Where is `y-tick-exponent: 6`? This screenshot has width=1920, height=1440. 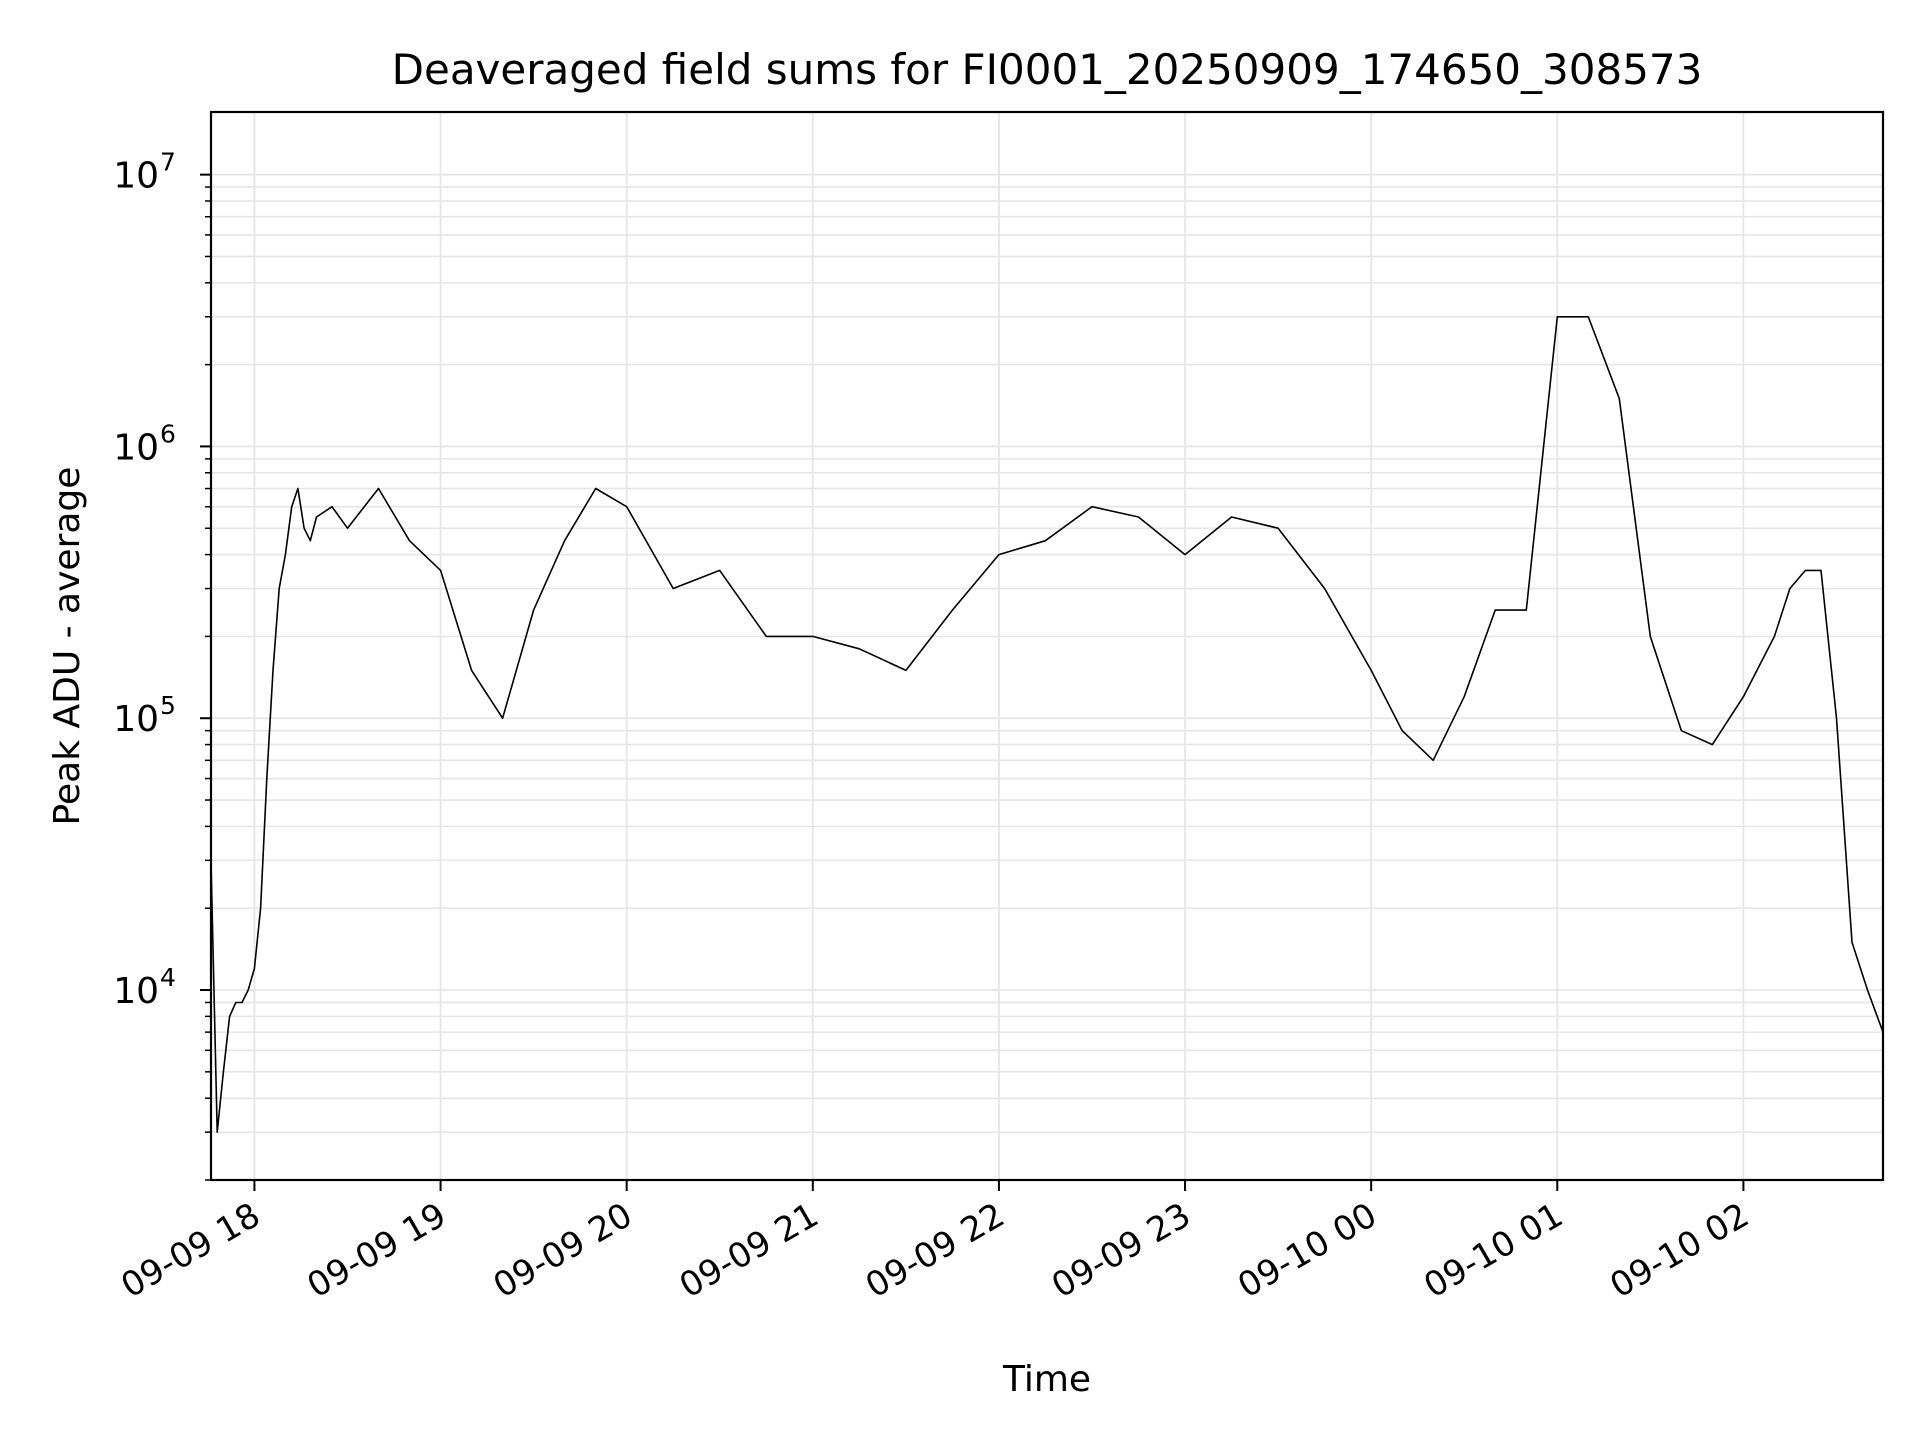 y-tick-exponent: 6 is located at coordinates (168, 433).